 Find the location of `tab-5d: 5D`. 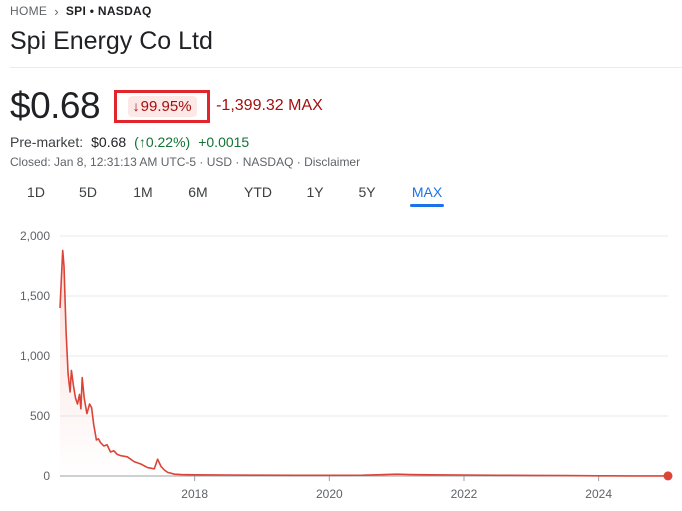

tab-5d: 5D is located at coordinates (88, 192).